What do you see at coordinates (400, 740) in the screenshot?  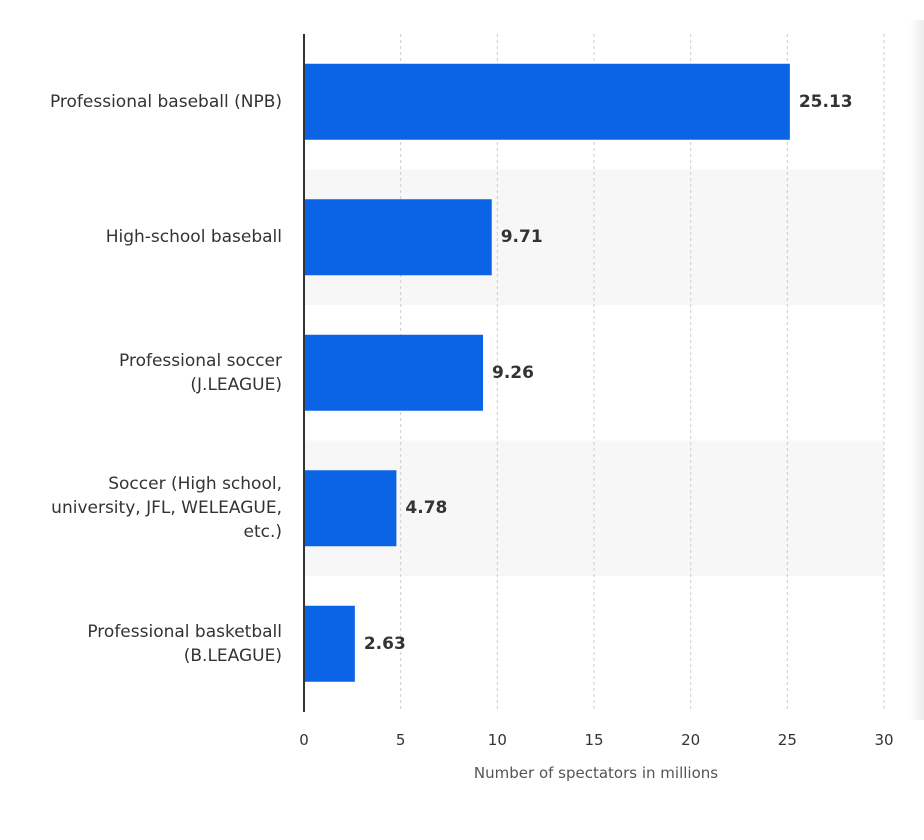 I see `x-tick-label: 5` at bounding box center [400, 740].